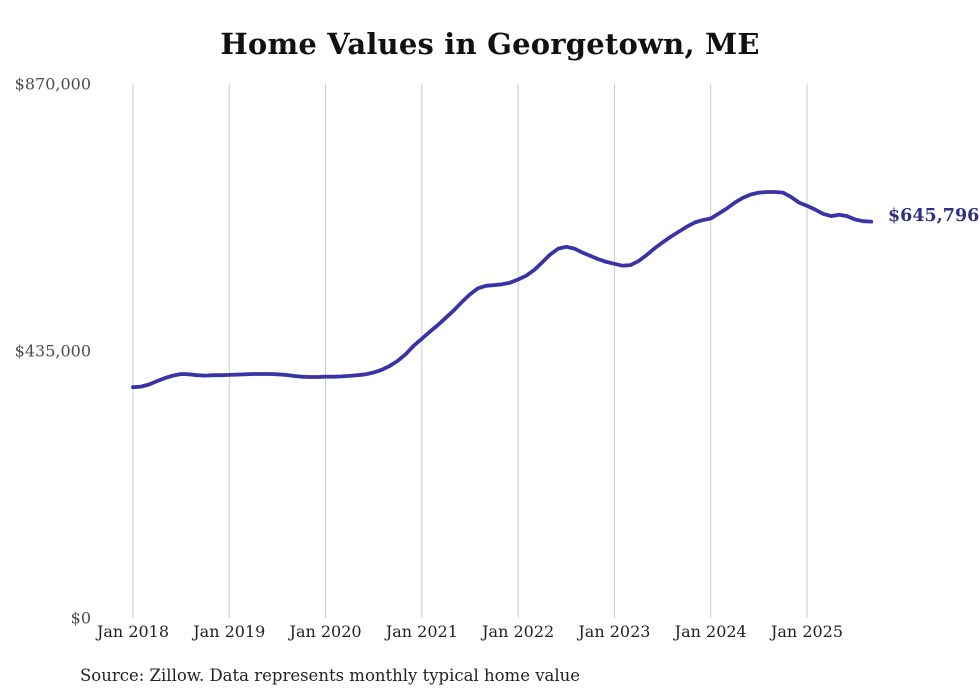 This screenshot has width=980, height=699. Describe the element at coordinates (52, 84) in the screenshot. I see `y-axis-label: $870,000` at that location.